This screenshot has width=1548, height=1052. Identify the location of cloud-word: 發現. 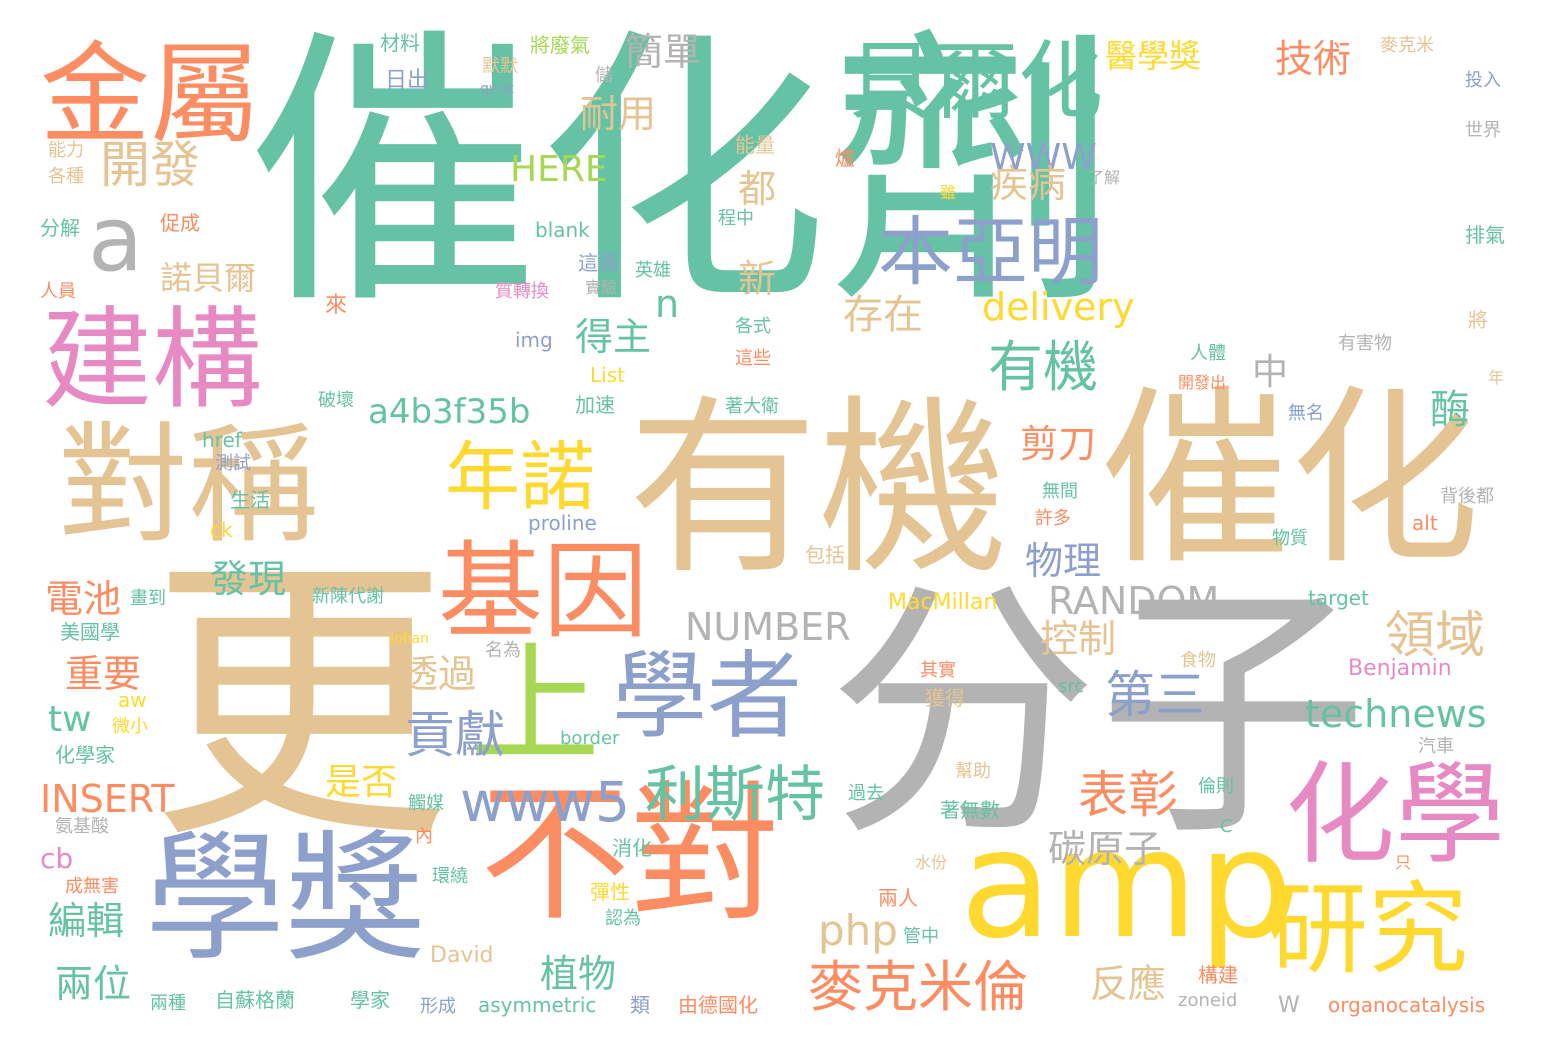
(248, 579).